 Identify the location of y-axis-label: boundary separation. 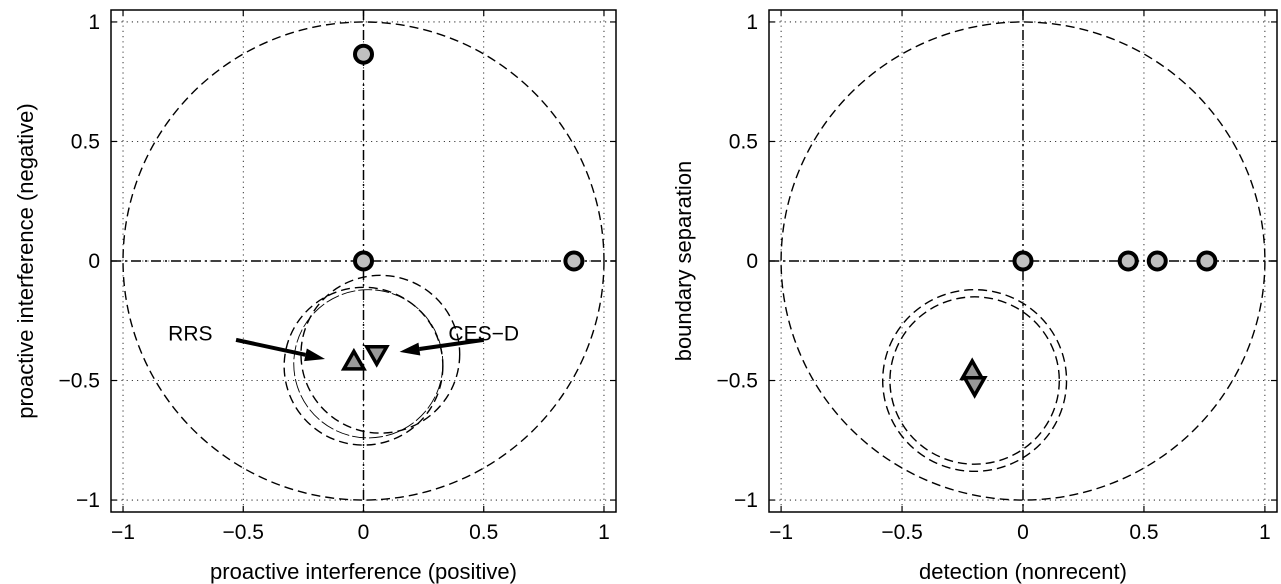
(683, 261).